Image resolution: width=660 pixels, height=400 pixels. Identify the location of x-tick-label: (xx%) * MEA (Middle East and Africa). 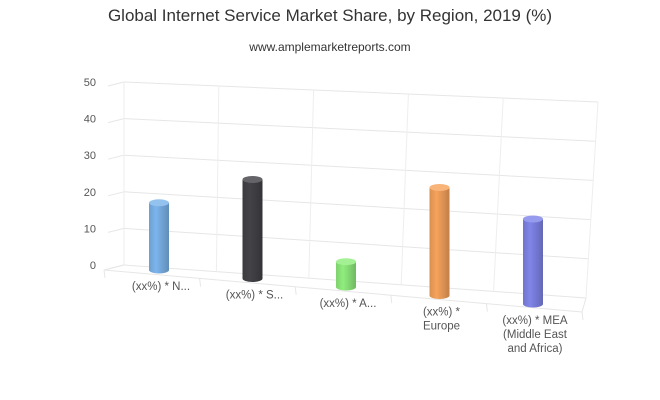
(535, 335).